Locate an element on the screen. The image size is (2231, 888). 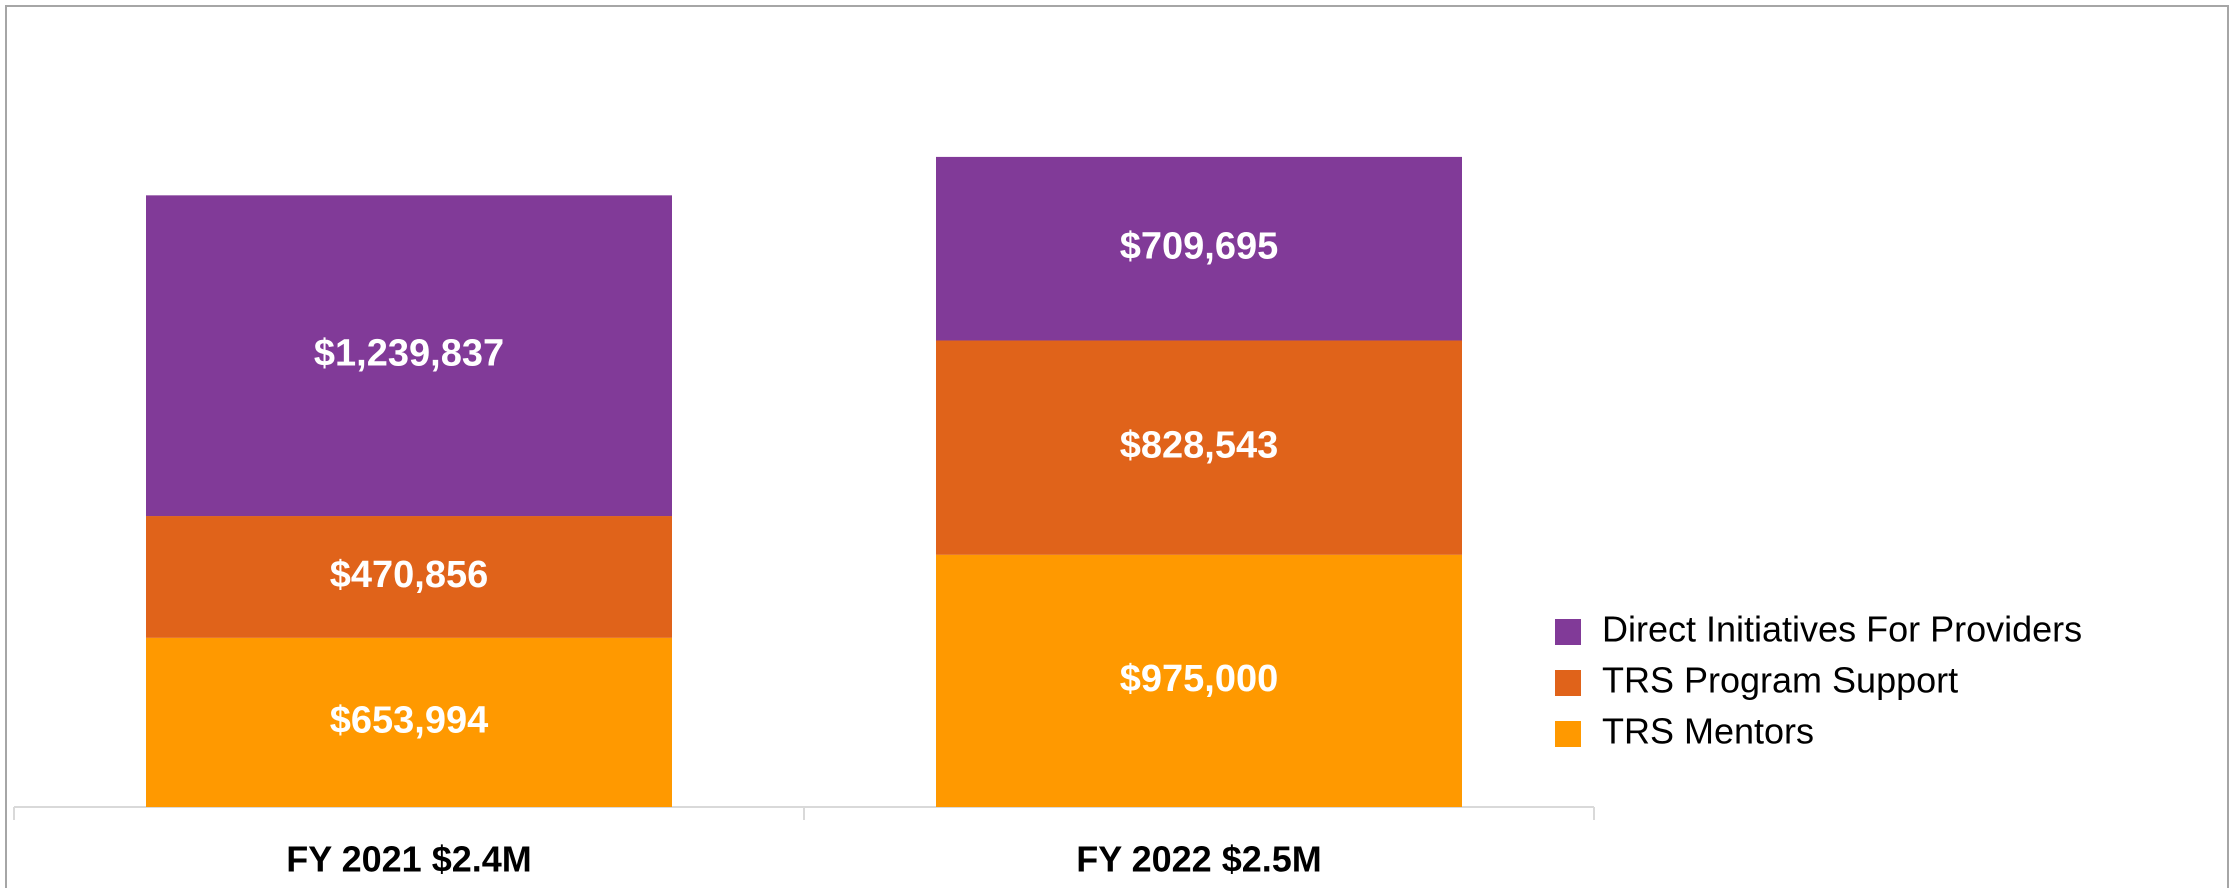
data-label: $828,543 is located at coordinates (1199, 446).